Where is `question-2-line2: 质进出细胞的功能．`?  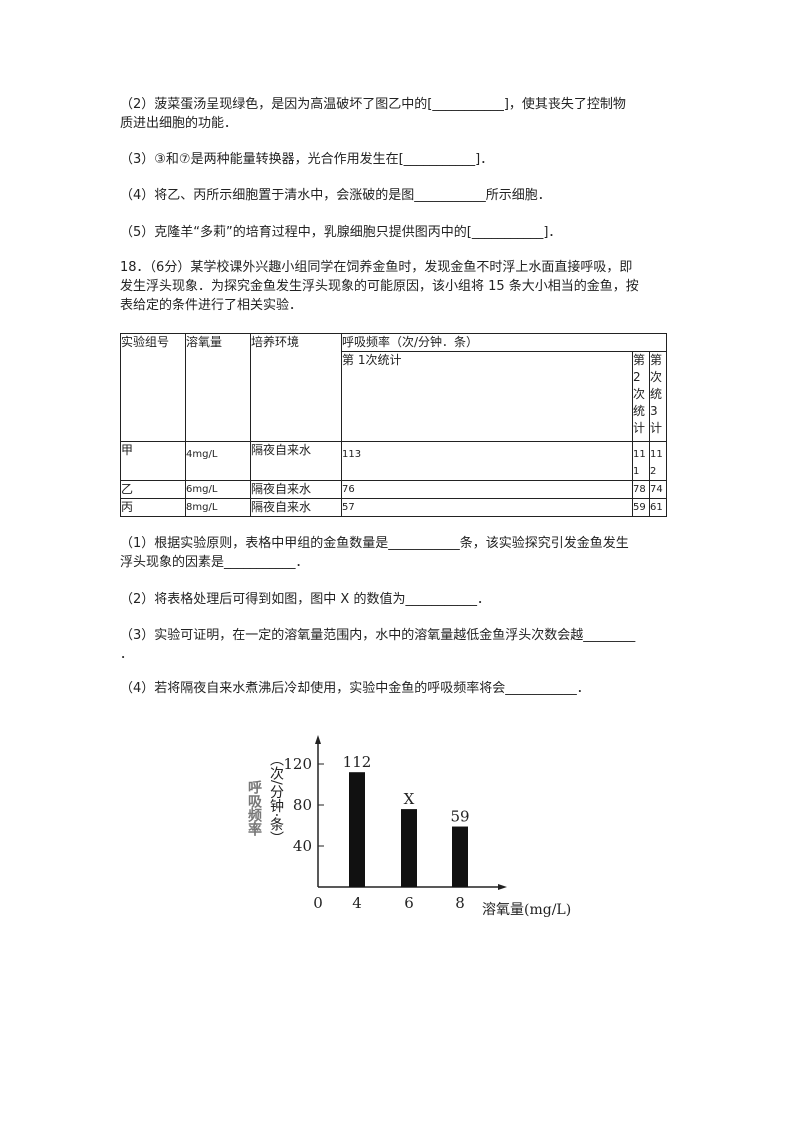
question-2-line2: 质进出细胞的功能． is located at coordinates (179, 123).